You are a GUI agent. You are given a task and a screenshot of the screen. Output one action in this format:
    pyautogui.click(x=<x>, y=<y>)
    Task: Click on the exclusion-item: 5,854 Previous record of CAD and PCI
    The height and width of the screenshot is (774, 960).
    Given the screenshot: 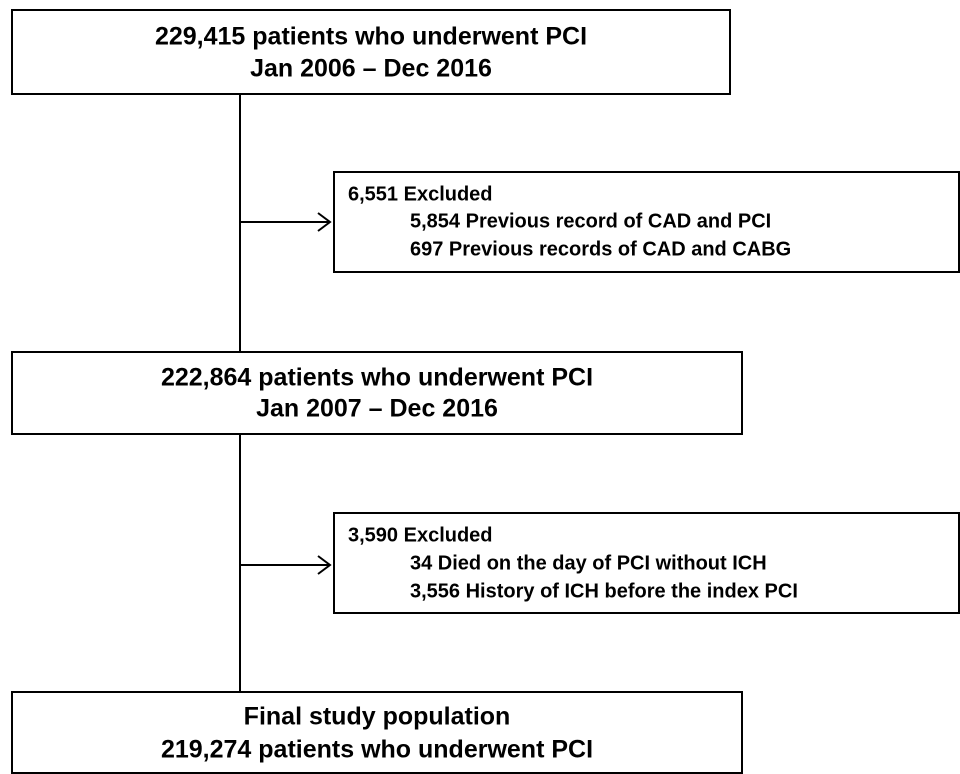 What is the action you would take?
    pyautogui.click(x=590, y=221)
    